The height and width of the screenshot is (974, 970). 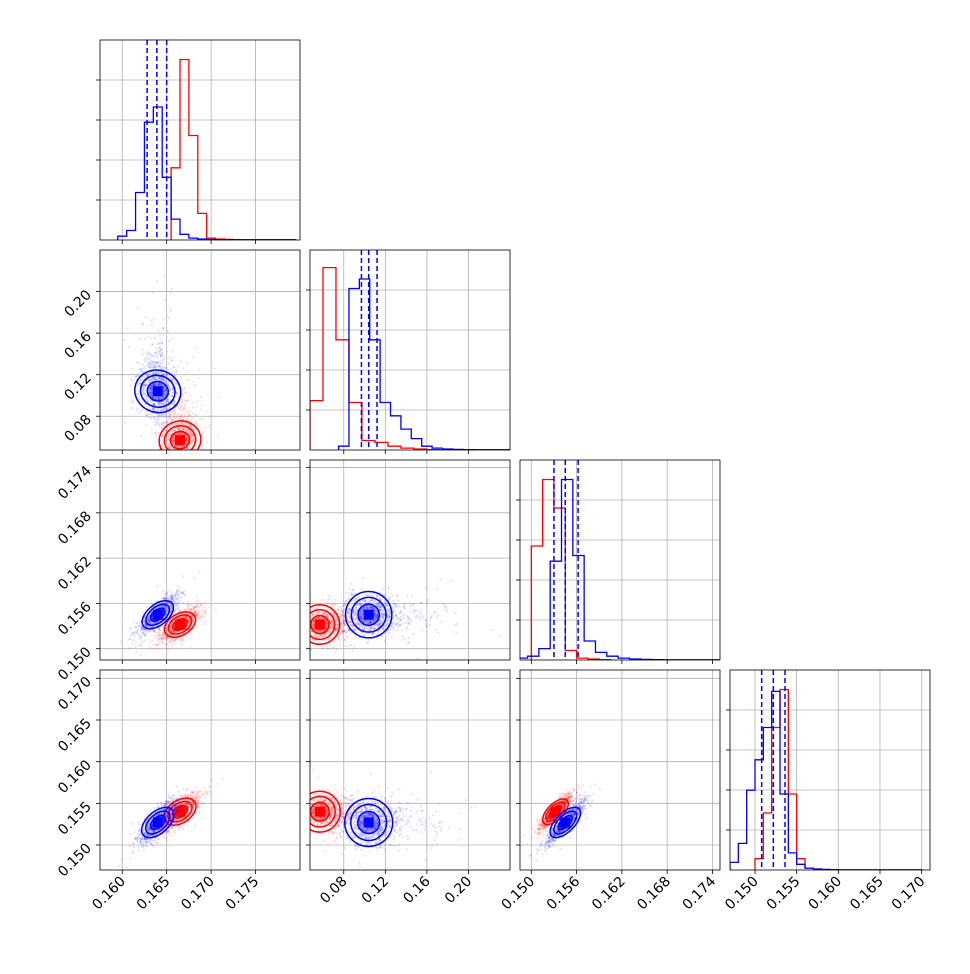 I want to click on panel-frame, so click(x=200, y=560).